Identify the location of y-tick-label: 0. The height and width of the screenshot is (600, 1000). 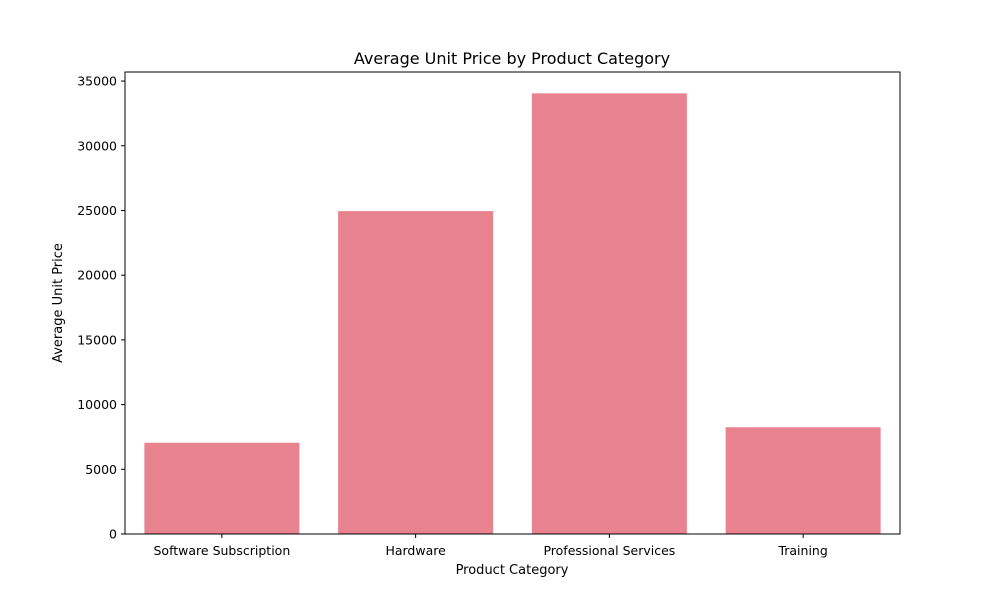
(113, 534).